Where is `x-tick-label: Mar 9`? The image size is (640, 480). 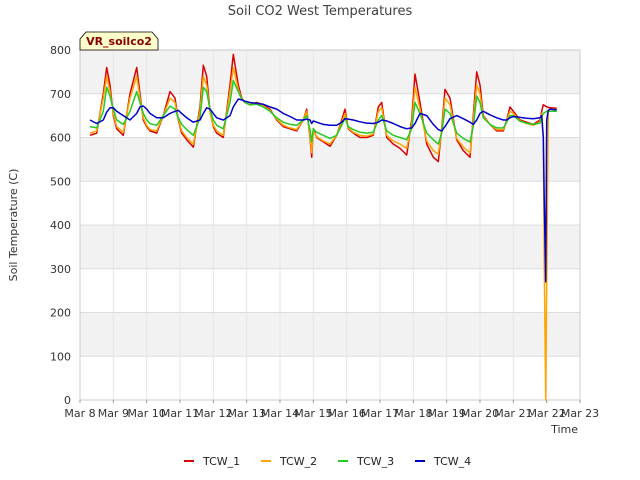
x-tick-label: Mar 9 is located at coordinates (113, 413).